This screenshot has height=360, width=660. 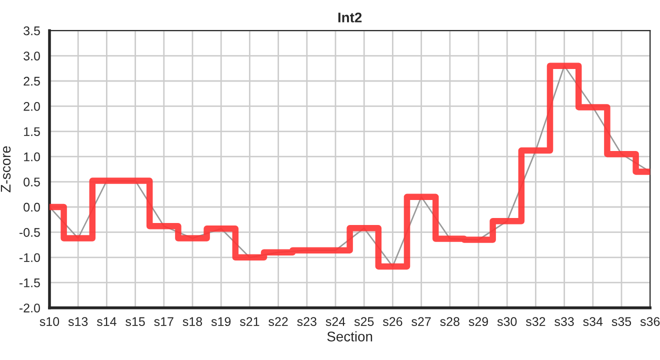 I want to click on x-tick-label: s24, so click(x=336, y=321).